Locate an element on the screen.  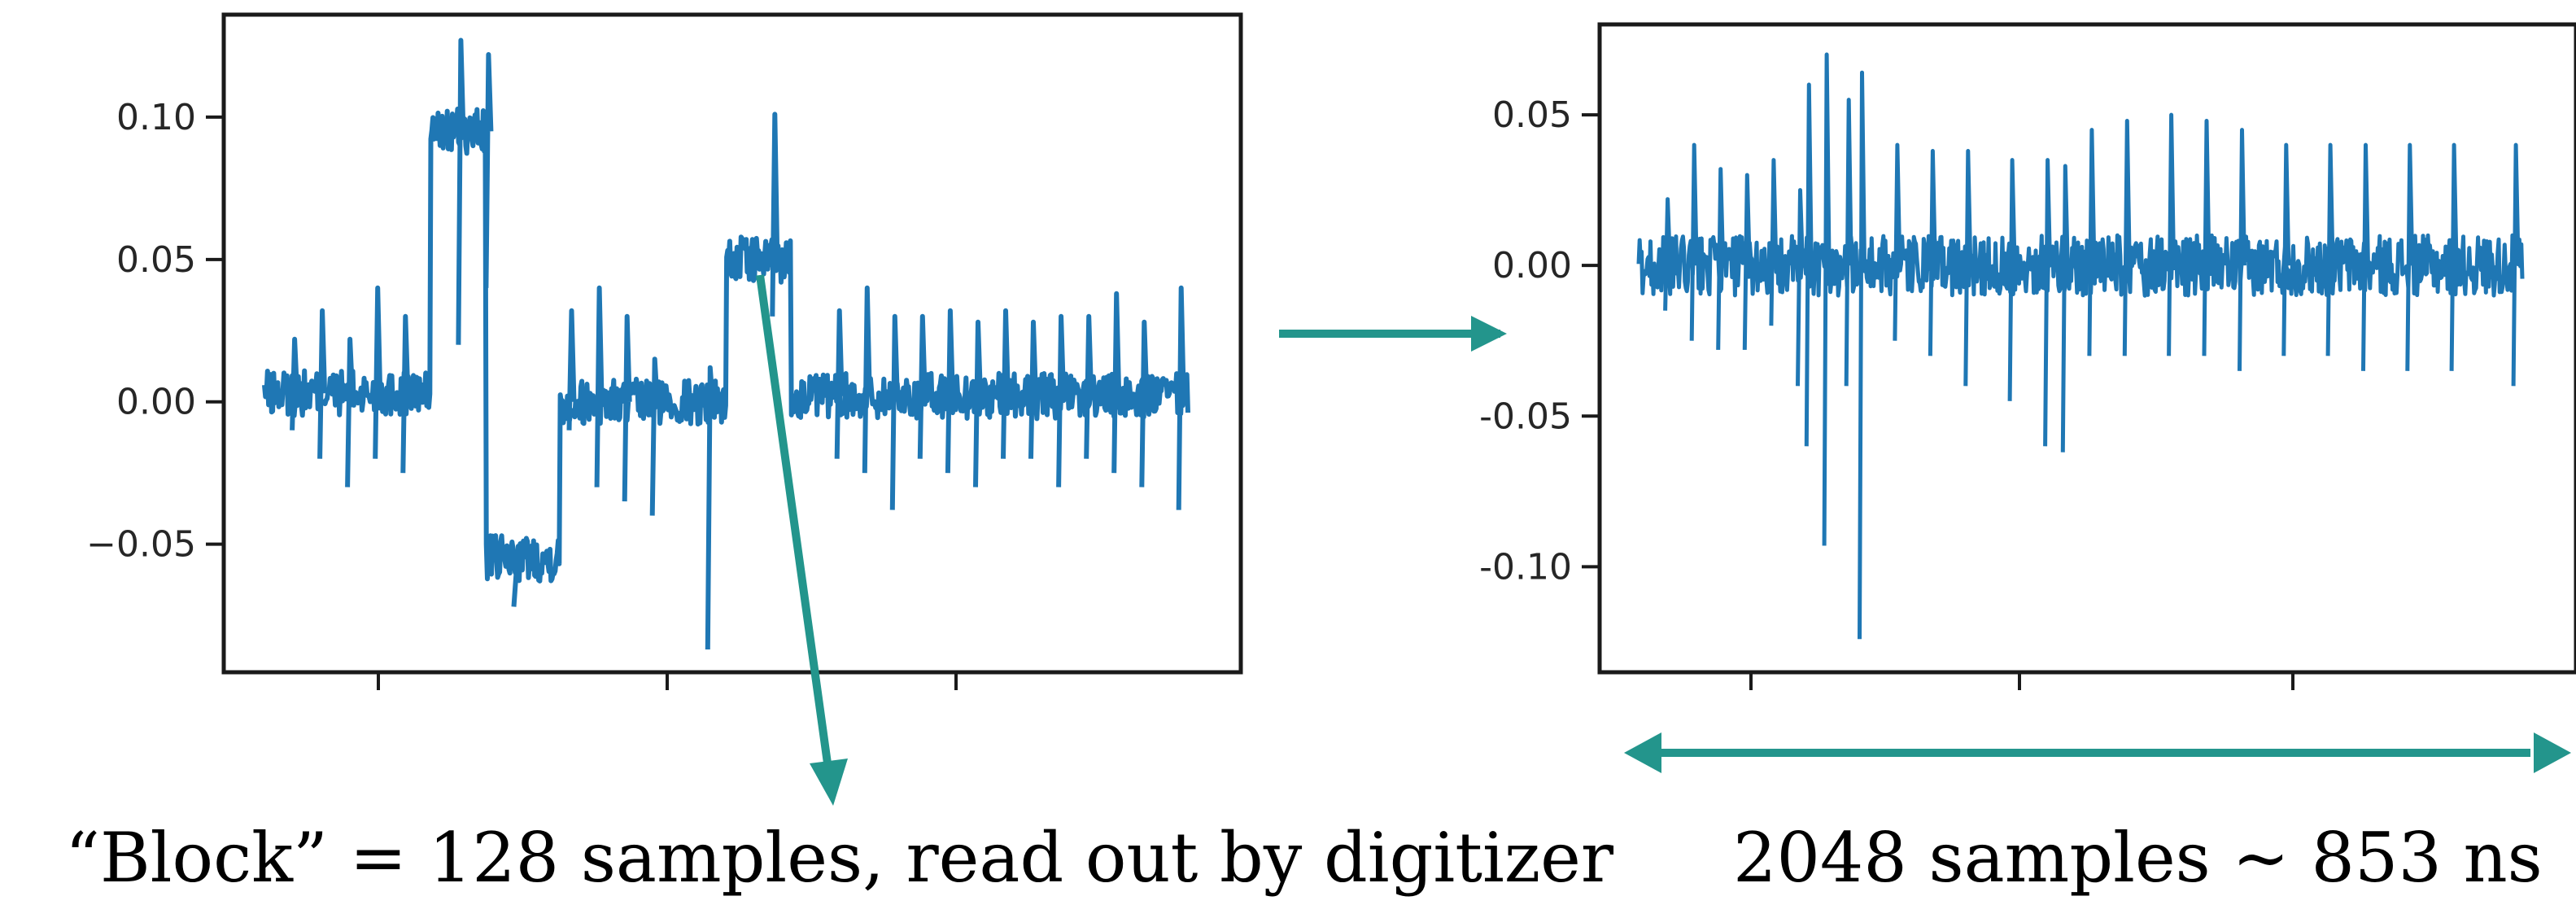
span-arrowhead-right is located at coordinates (2552, 752).